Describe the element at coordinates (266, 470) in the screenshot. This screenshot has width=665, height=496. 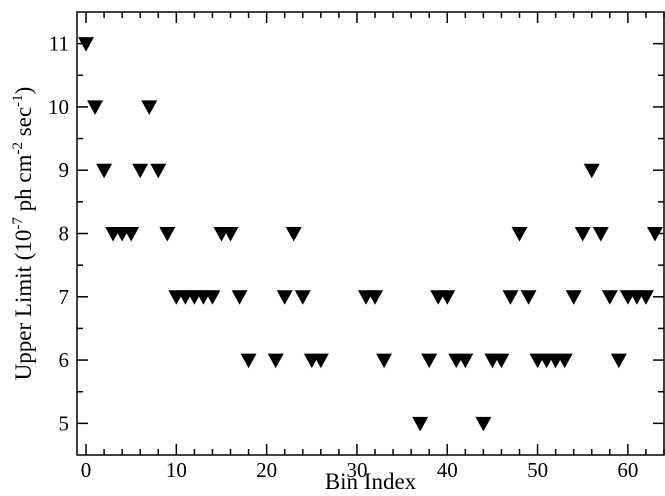
I see `x-tick-label: 20` at that location.